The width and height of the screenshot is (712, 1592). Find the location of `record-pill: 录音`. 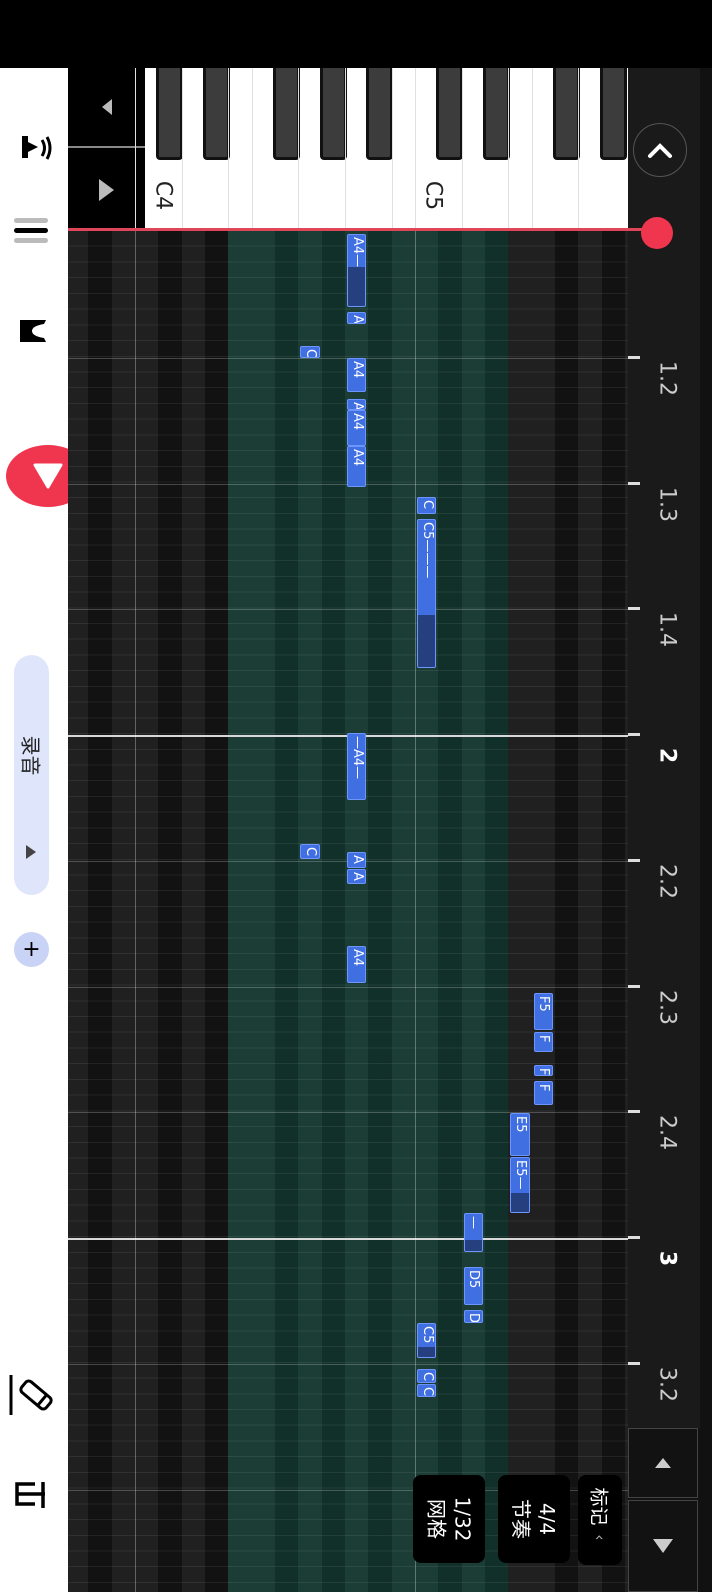

record-pill: 录音 is located at coordinates (31, 775).